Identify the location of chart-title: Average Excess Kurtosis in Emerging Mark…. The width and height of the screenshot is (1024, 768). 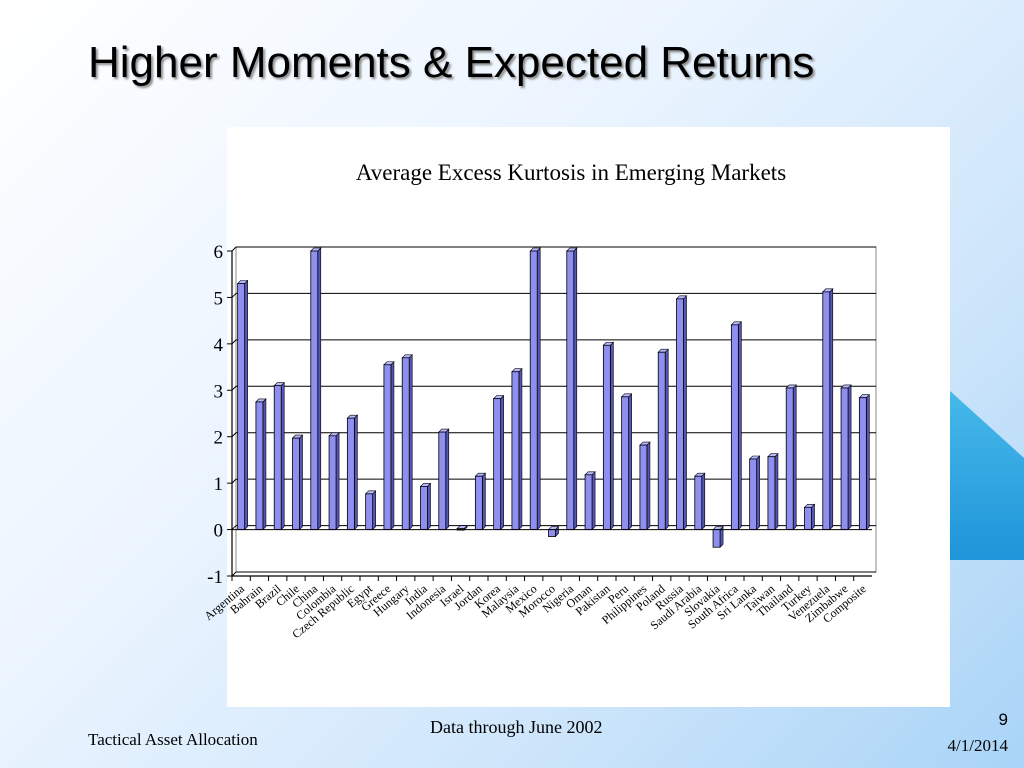
(571, 172).